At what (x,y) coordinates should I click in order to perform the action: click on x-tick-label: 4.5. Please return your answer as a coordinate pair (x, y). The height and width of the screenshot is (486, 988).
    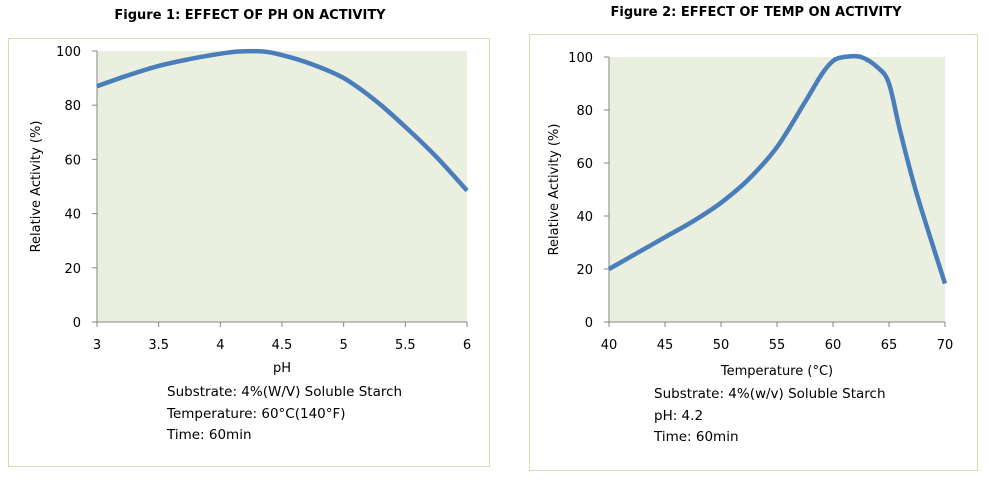
    Looking at the image, I should click on (282, 345).